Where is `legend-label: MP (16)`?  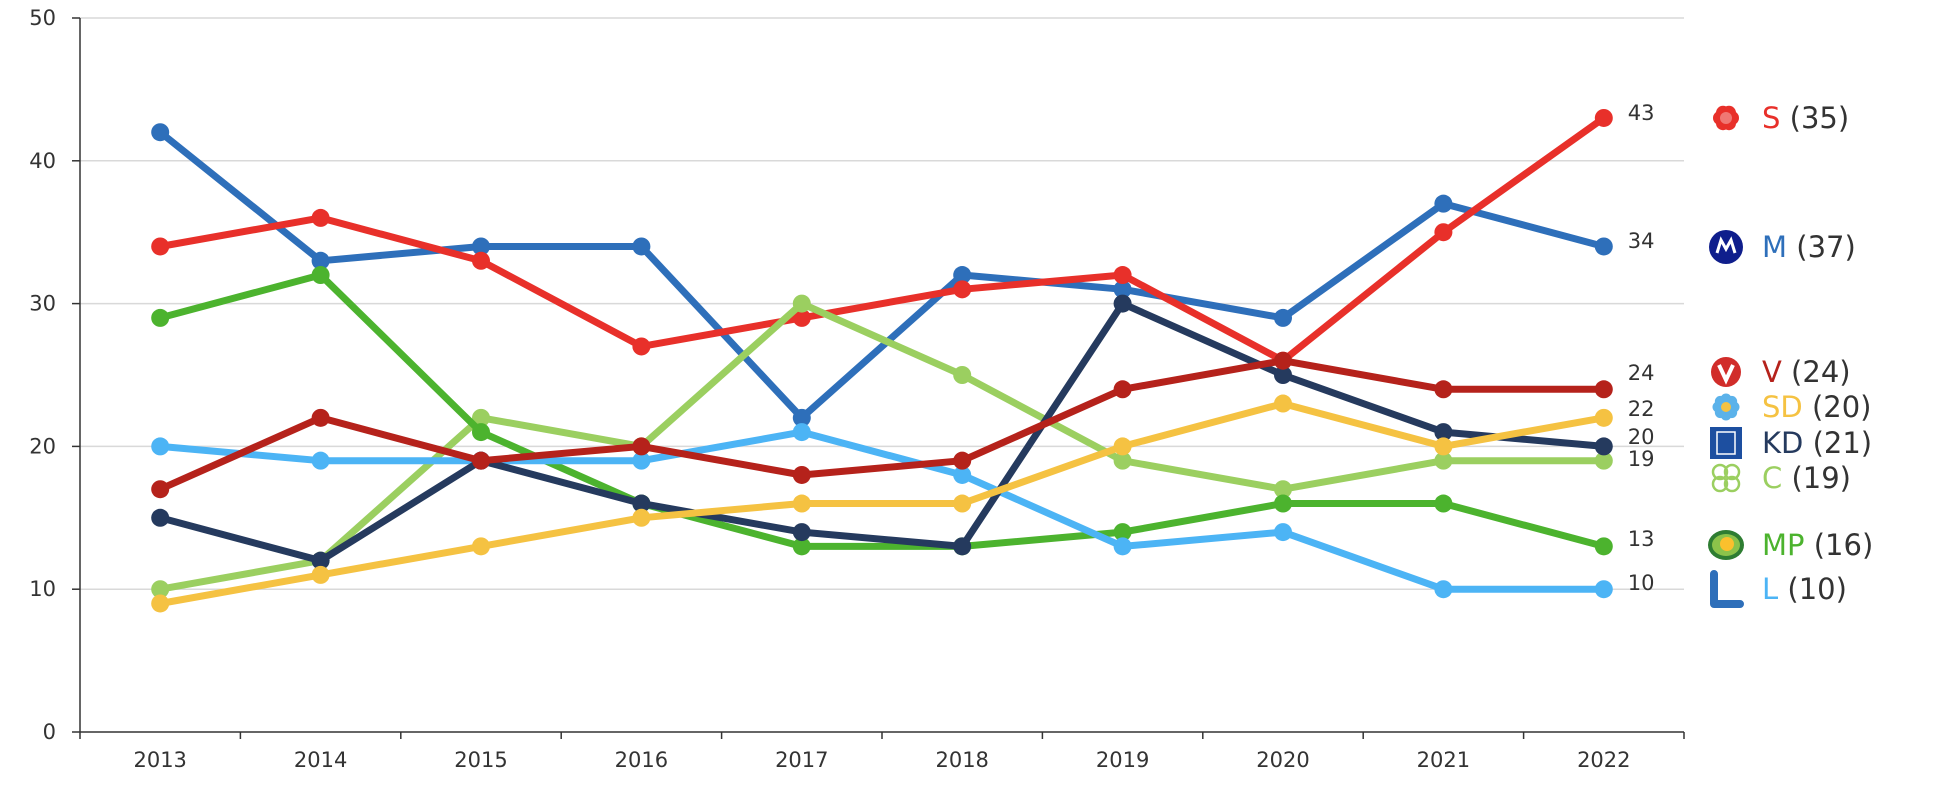
legend-label: MP (16) is located at coordinates (1817, 545).